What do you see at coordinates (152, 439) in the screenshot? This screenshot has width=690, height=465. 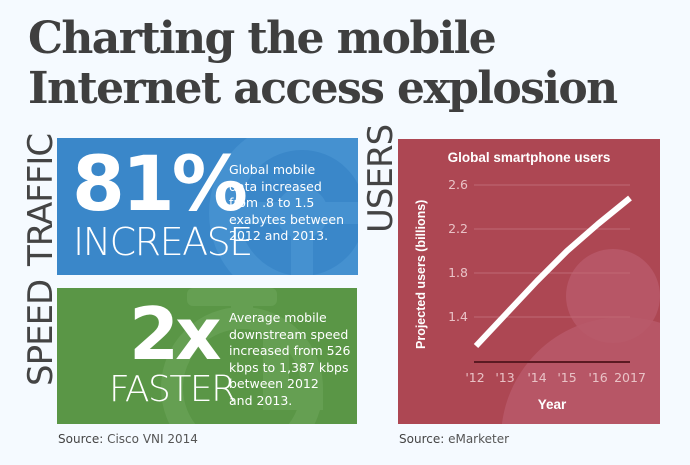 I see `source-value: Cisco VNI 2014` at bounding box center [152, 439].